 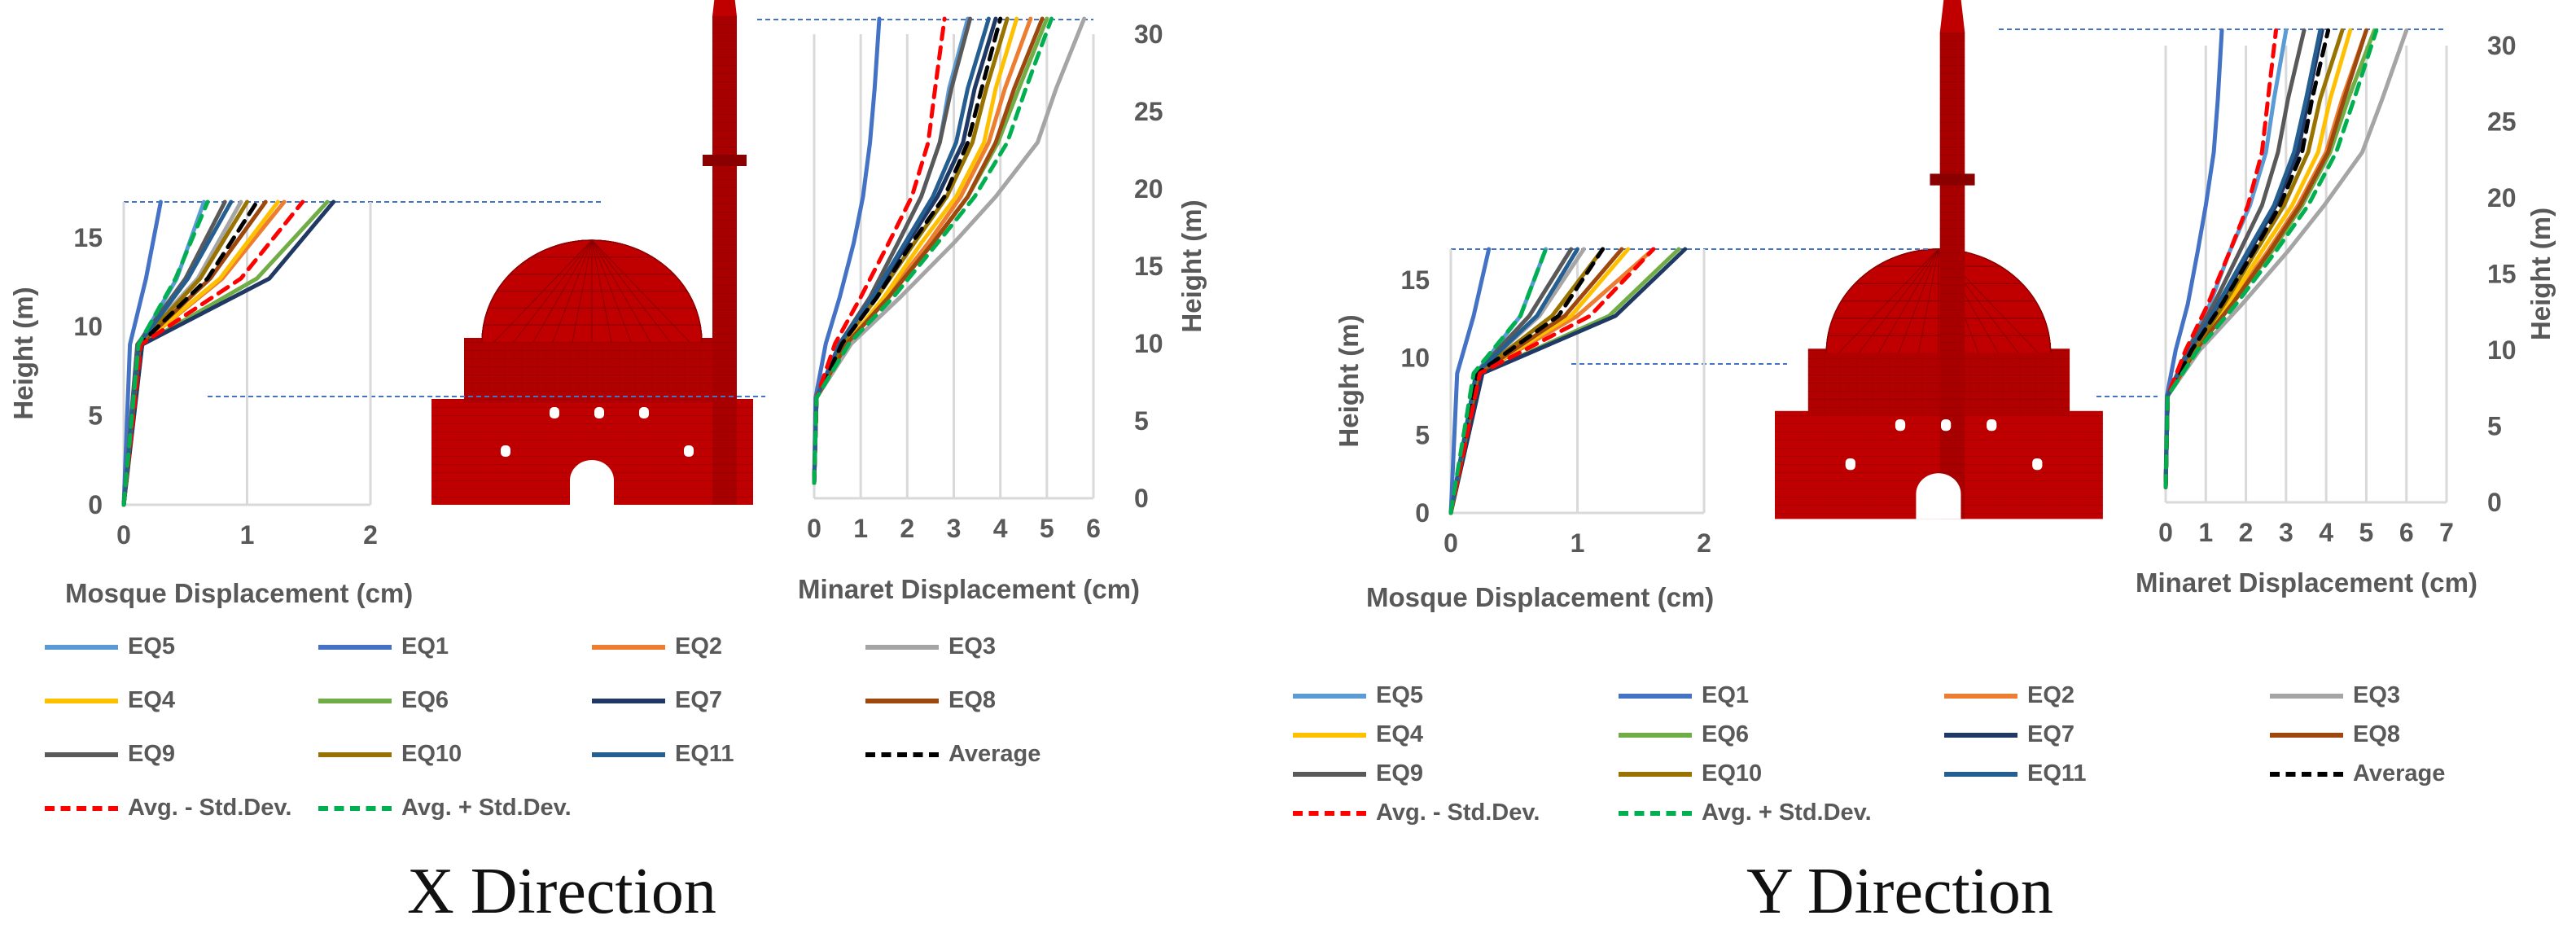 What do you see at coordinates (1787, 813) in the screenshot?
I see `legend-label: Avg. + Std.Dev.` at bounding box center [1787, 813].